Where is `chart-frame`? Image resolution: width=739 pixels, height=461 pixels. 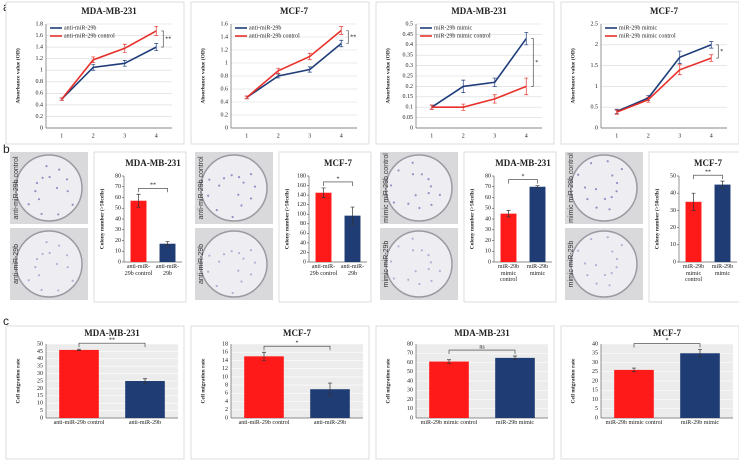 chart-frame is located at coordinates (649, 73).